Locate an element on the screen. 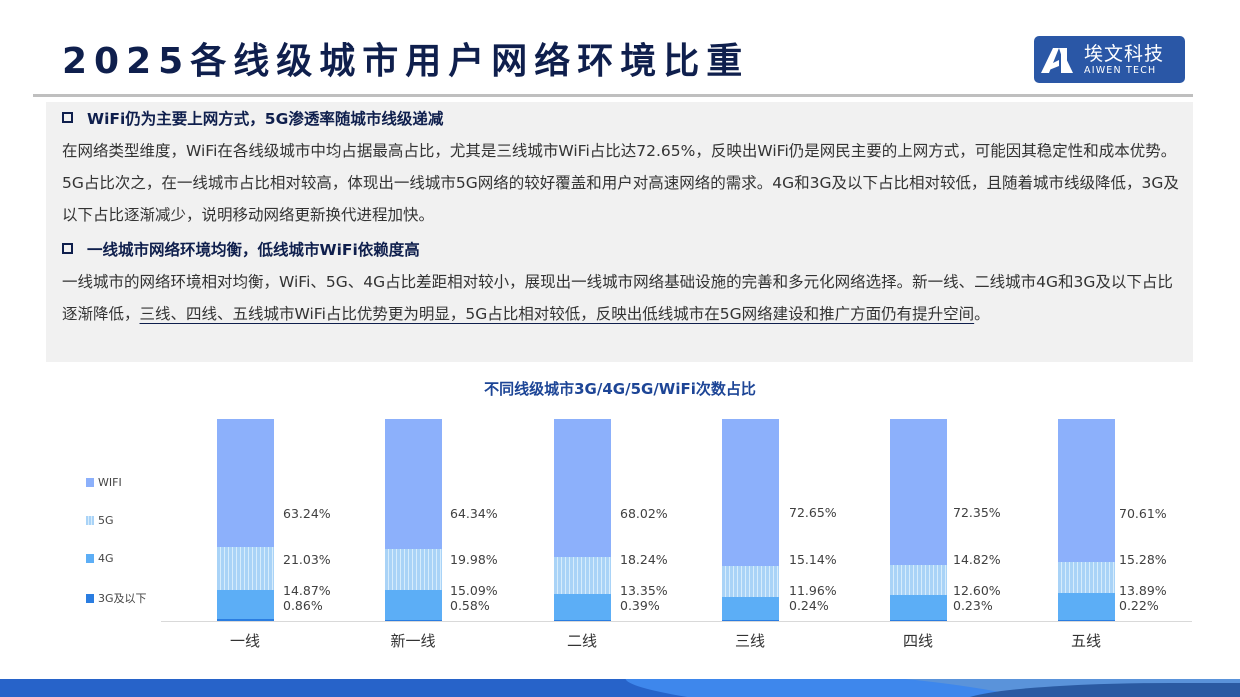 The height and width of the screenshot is (697, 1240). legend-swatch-4g is located at coordinates (90, 558).